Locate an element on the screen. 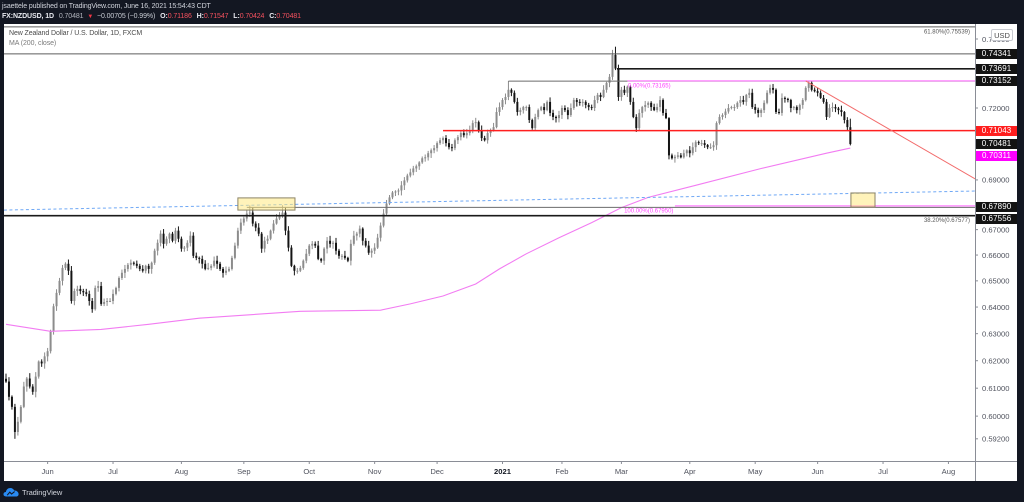 This screenshot has width=1024, height=502. currency-badge: USD is located at coordinates (1002, 35).